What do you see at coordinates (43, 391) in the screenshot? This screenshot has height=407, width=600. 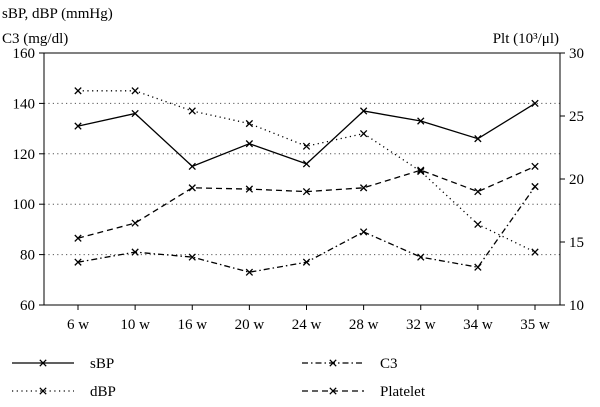 I see `legend-marker-dbp` at bounding box center [43, 391].